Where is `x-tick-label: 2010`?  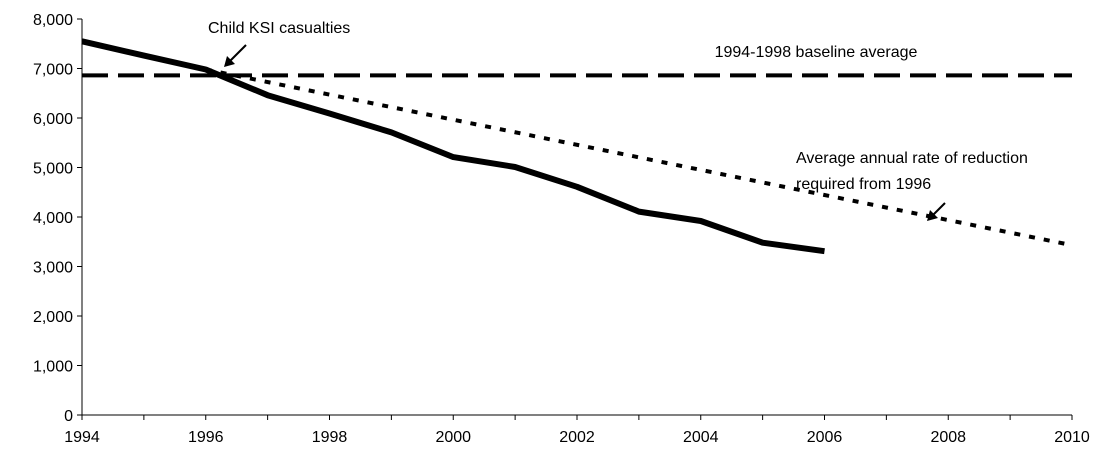 x-tick-label: 2010 is located at coordinates (1072, 437).